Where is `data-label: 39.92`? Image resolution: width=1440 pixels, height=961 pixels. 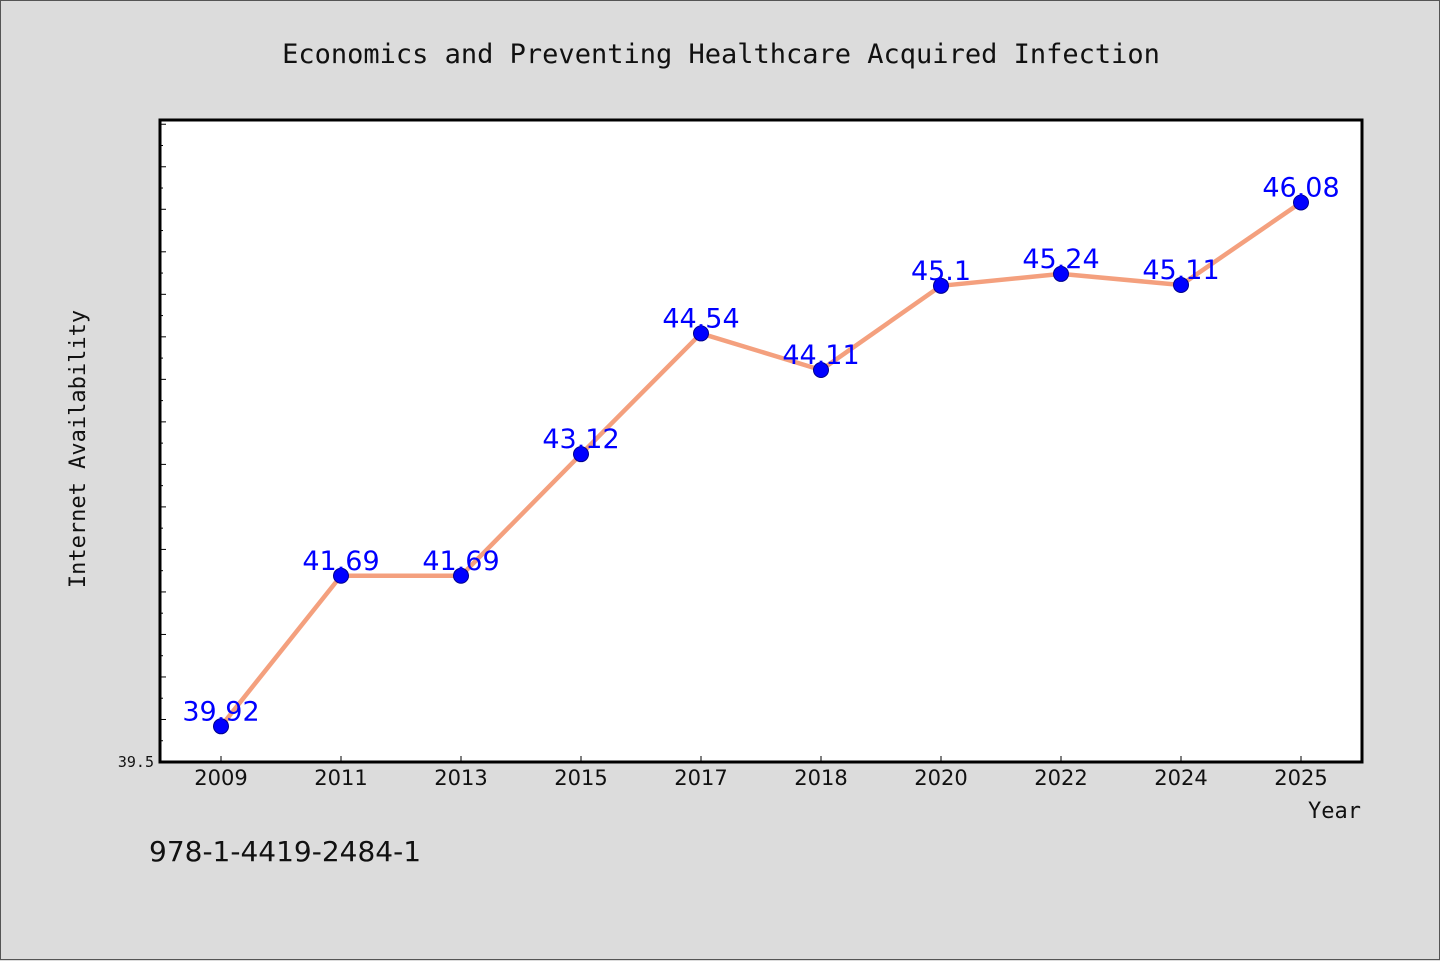
data-label: 39.92 is located at coordinates (220, 711).